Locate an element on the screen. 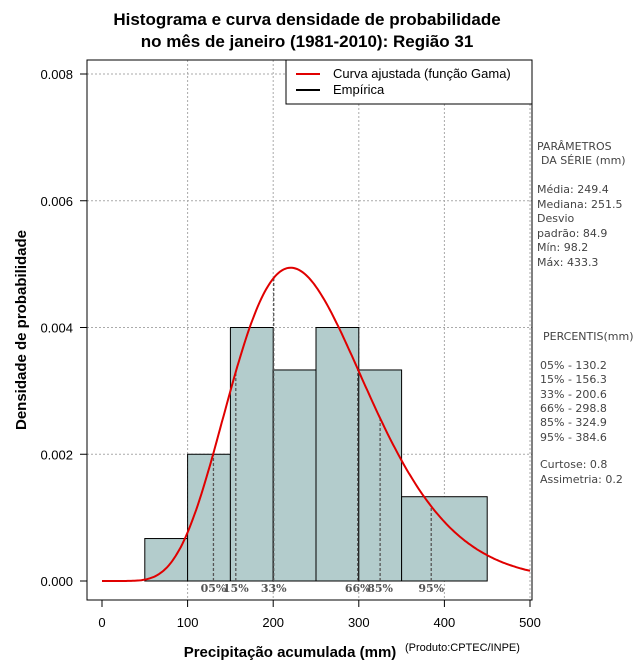  percentis-title: PERCENTIS(mm) is located at coordinates (588, 336).